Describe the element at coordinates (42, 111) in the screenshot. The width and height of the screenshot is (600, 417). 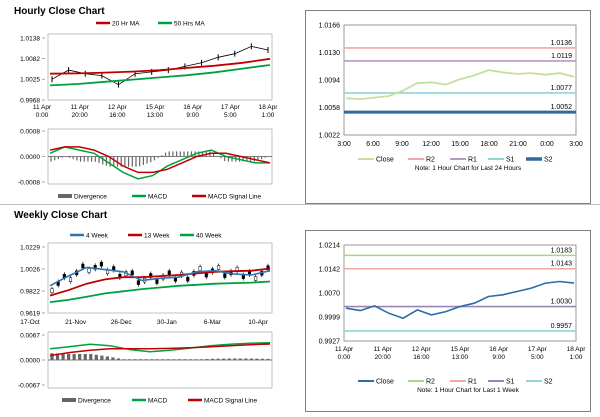
I see `hp-x-tick: 11 Apr 0:00` at that location.